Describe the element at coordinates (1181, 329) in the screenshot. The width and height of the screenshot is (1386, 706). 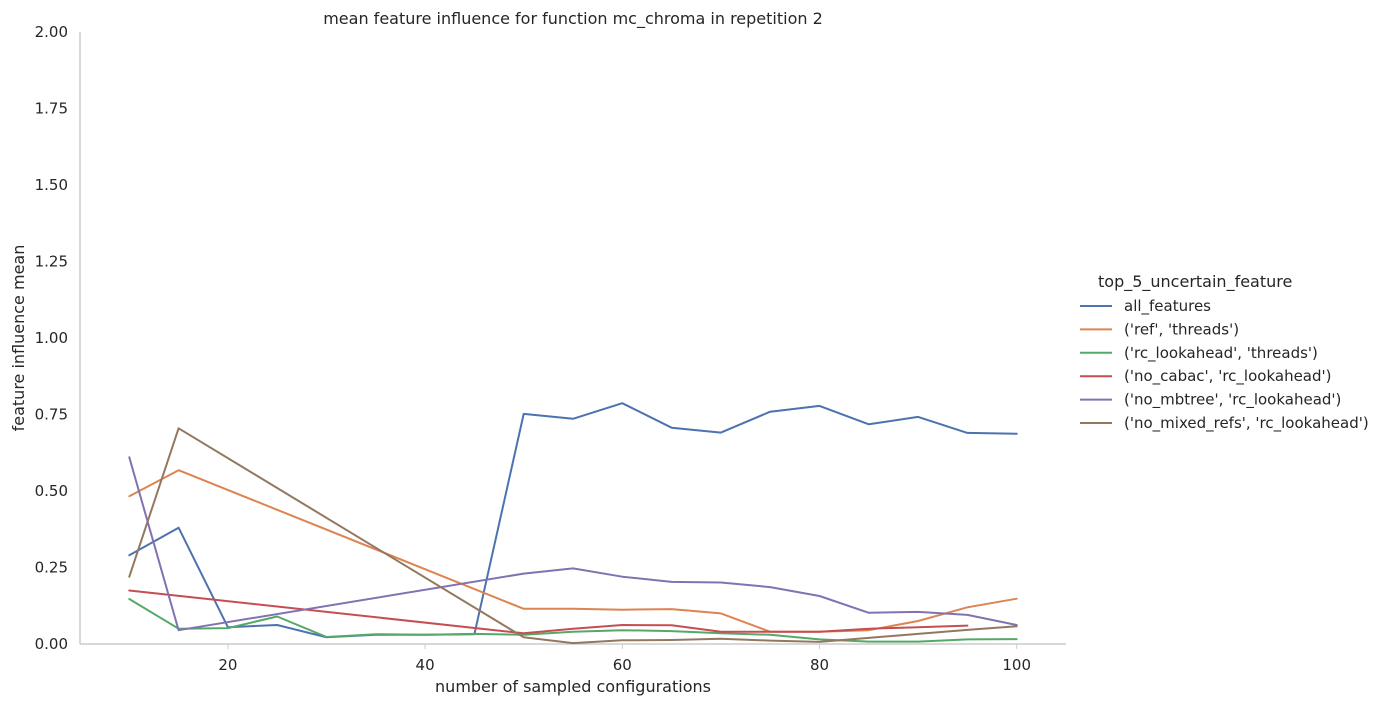
I see `legend-label-1: ('ref', 'threads')` at that location.